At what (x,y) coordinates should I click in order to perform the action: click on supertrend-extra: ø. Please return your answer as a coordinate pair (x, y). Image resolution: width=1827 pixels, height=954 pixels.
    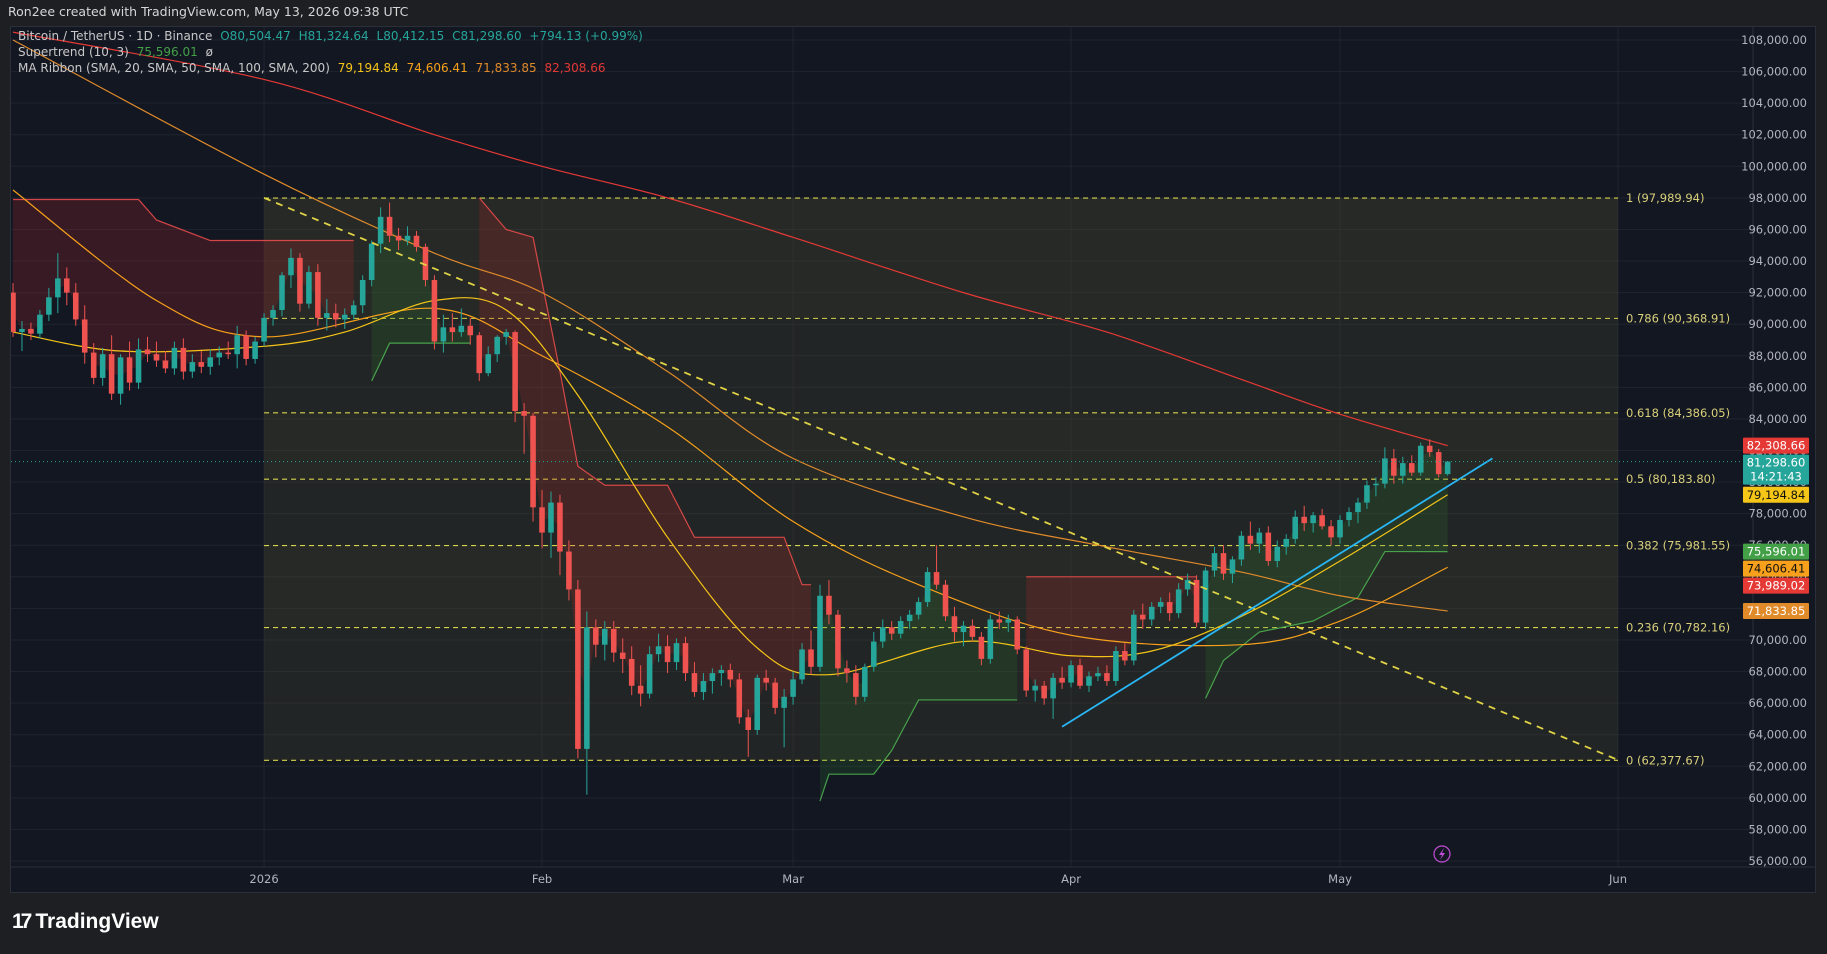
    Looking at the image, I should click on (209, 52).